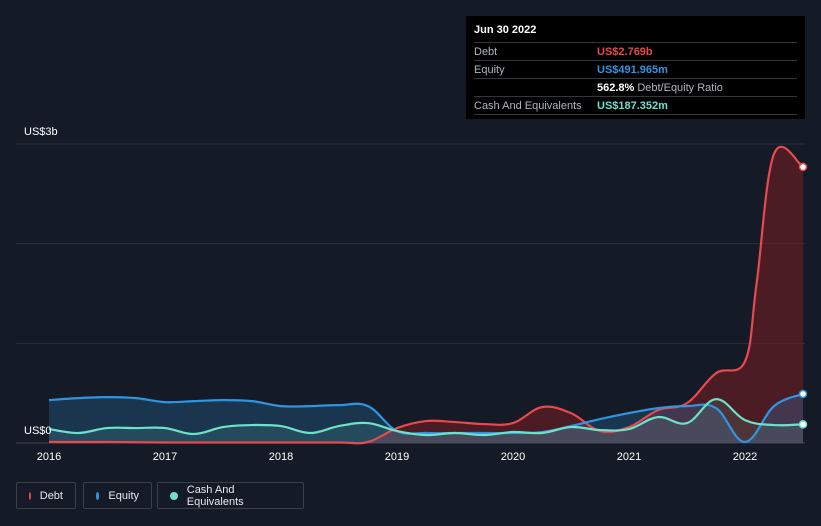 The image size is (821, 526). I want to click on line-cash-and-equivalents, so click(426, 417).